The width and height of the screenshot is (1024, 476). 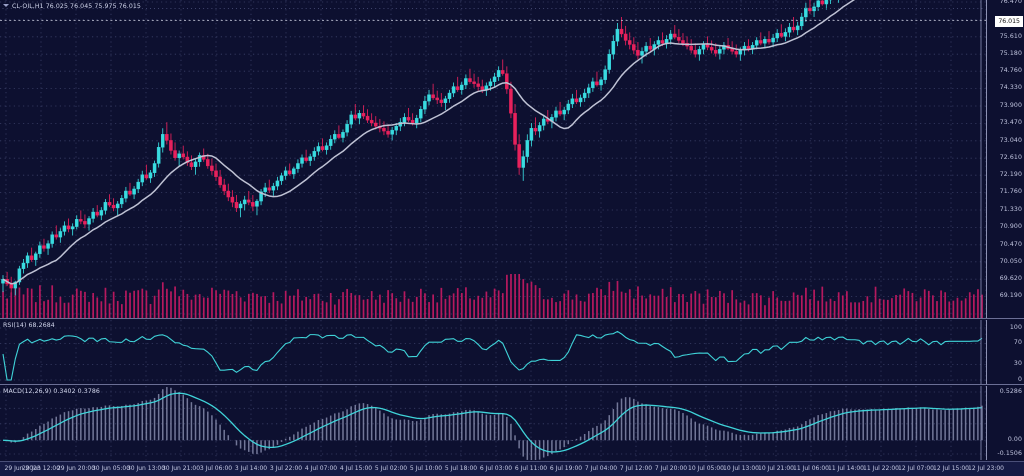 What do you see at coordinates (951, 468) in the screenshot?
I see `time-axis-tick: 12 Jul 15:00` at bounding box center [951, 468].